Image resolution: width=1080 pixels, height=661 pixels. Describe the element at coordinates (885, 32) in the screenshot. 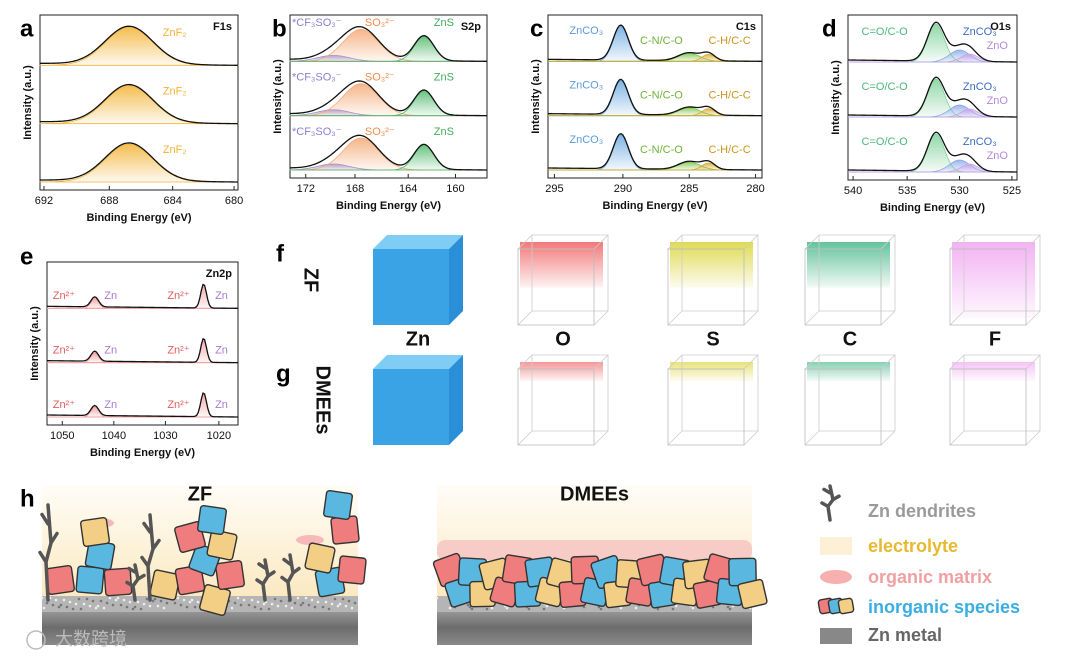

I see `peak-label: C=O/C-O` at that location.